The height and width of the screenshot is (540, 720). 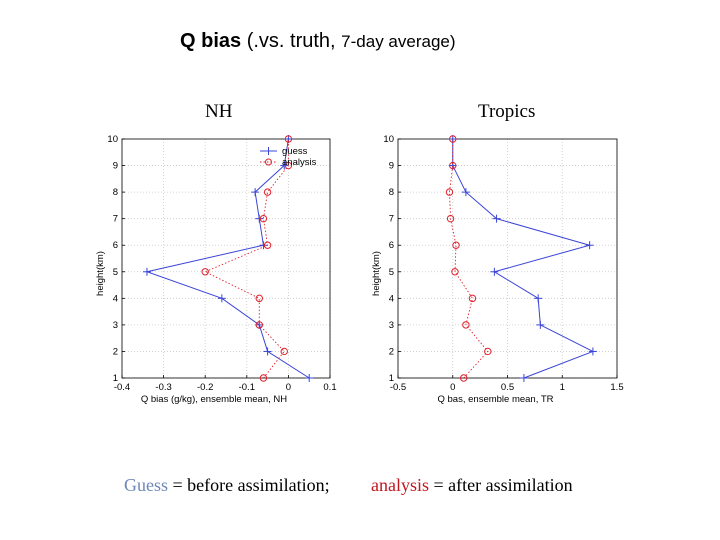 What do you see at coordinates (291, 41) in the screenshot?
I see `title-mid: (.vs. truth,` at bounding box center [291, 41].